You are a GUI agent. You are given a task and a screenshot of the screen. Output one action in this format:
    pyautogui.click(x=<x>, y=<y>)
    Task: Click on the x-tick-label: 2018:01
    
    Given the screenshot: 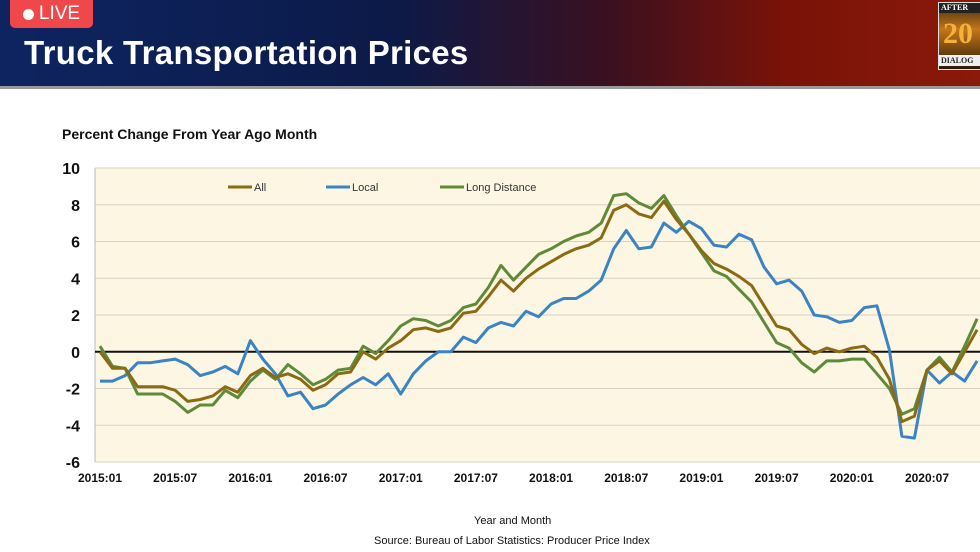 What is the action you would take?
    pyautogui.click(x=551, y=478)
    